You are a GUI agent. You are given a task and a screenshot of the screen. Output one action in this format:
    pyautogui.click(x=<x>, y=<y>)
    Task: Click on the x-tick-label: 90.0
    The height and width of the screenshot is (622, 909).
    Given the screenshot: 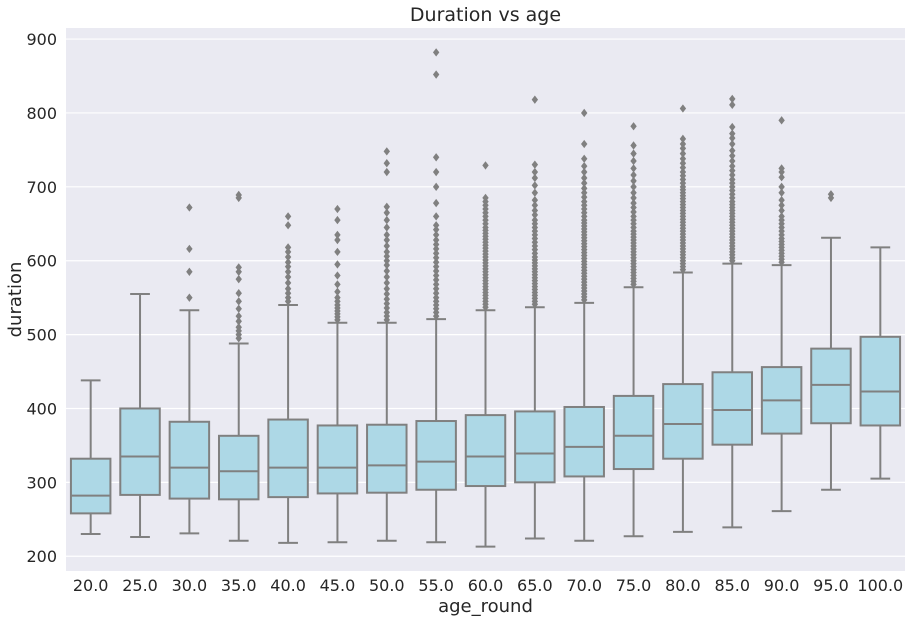 What is the action you would take?
    pyautogui.click(x=782, y=585)
    